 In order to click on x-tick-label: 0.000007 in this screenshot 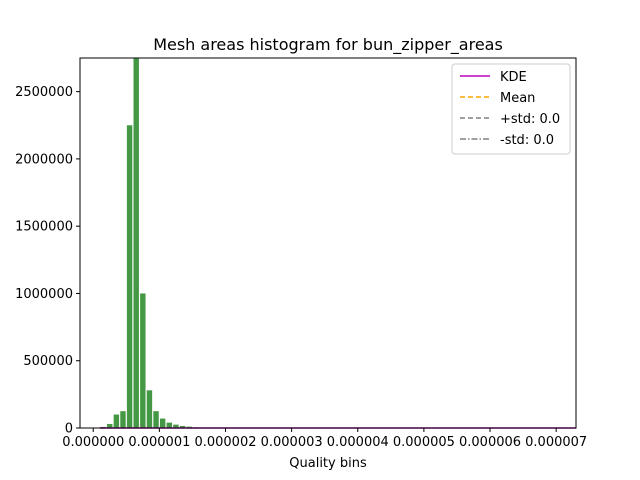, I will do `click(556, 442)`.